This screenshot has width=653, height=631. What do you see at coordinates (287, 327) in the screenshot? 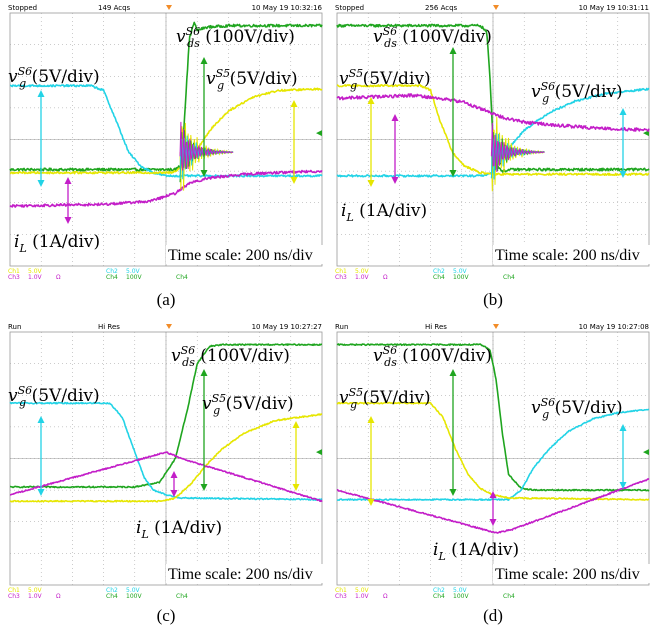
I see `timestamp: 10 May 19 10:27:27` at bounding box center [287, 327].